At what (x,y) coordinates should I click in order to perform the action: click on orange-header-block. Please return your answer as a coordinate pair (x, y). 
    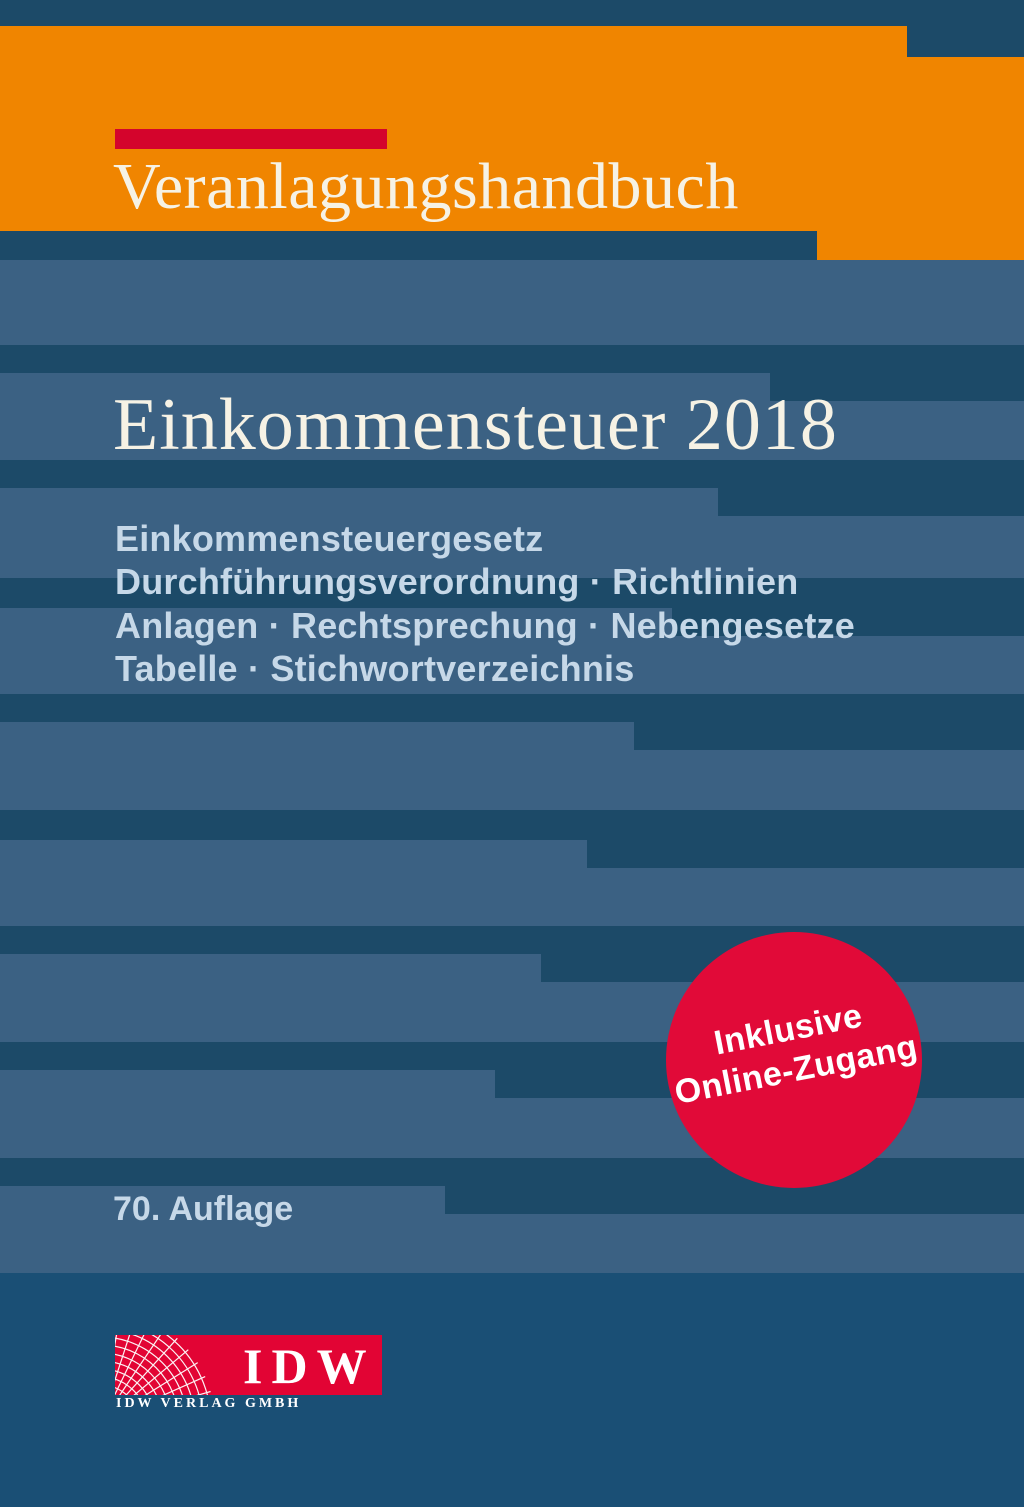
    Looking at the image, I should click on (512, 128).